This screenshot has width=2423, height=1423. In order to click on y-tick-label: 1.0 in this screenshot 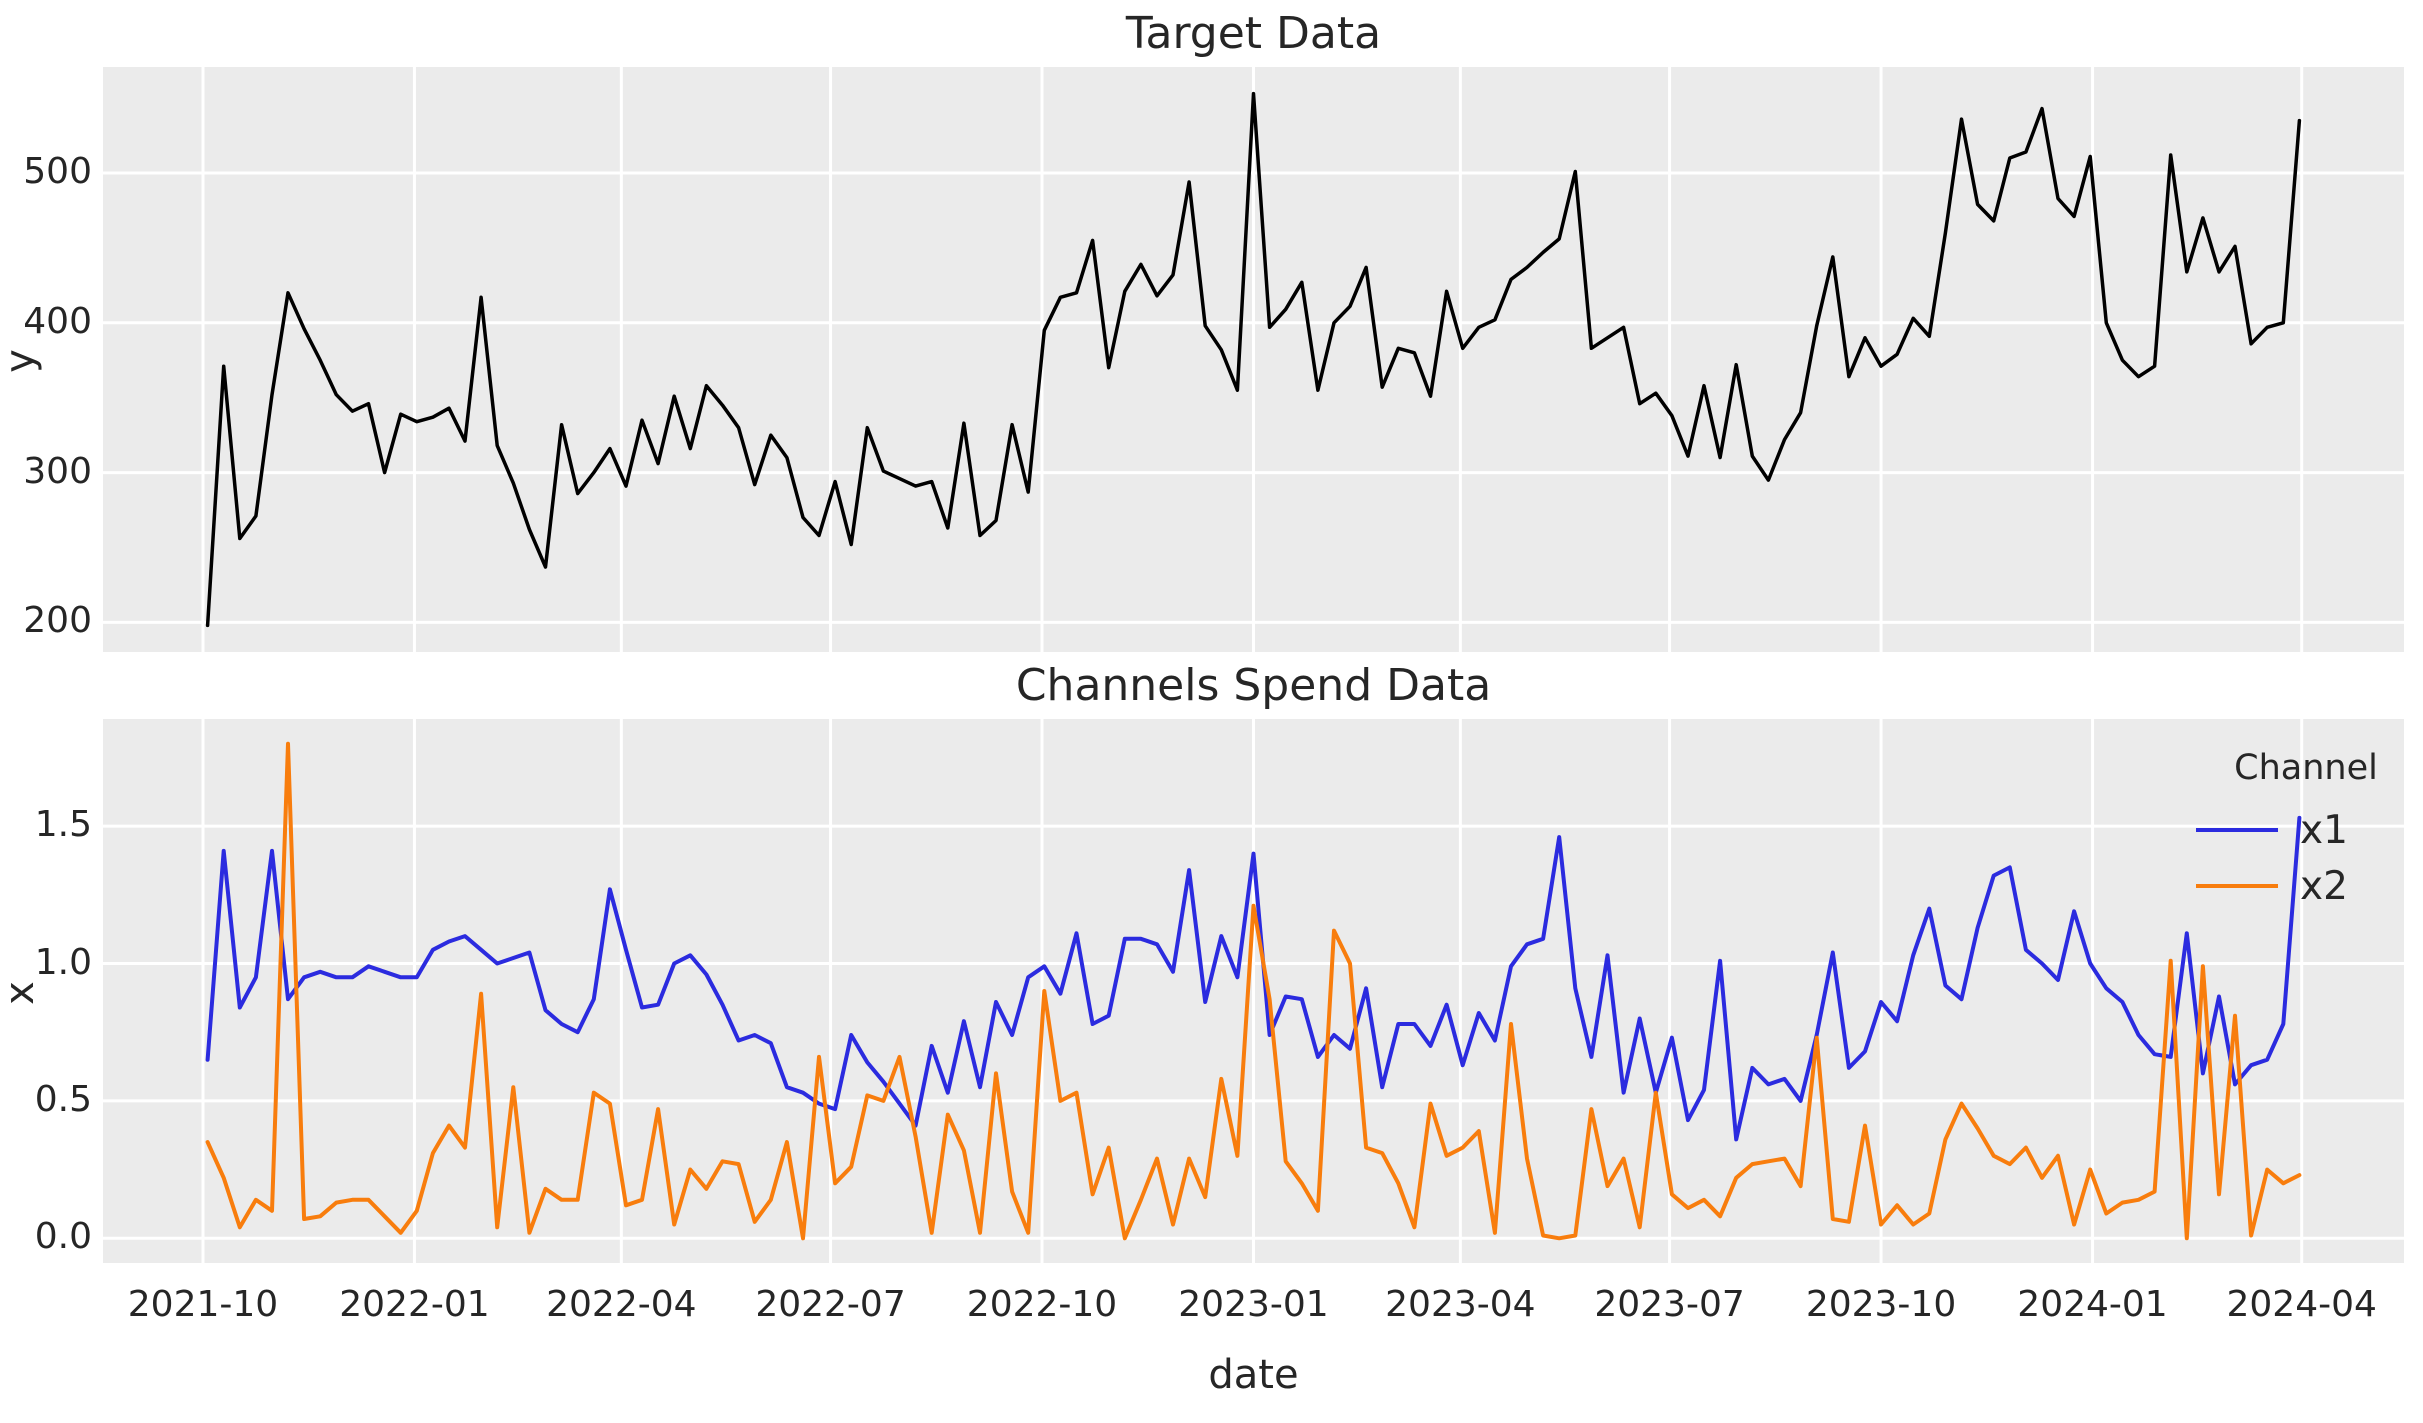, I will do `click(63, 962)`.